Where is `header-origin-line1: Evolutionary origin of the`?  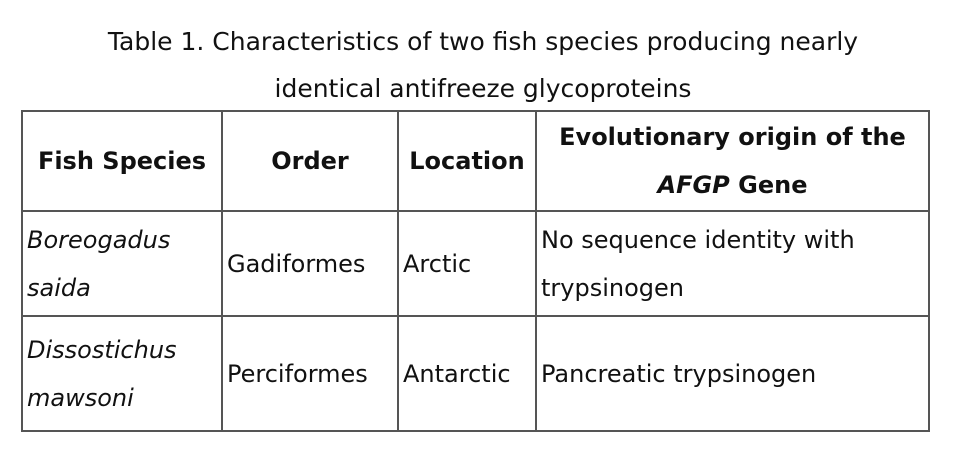
header-origin-line1: Evolutionary origin of the is located at coordinates (732, 137).